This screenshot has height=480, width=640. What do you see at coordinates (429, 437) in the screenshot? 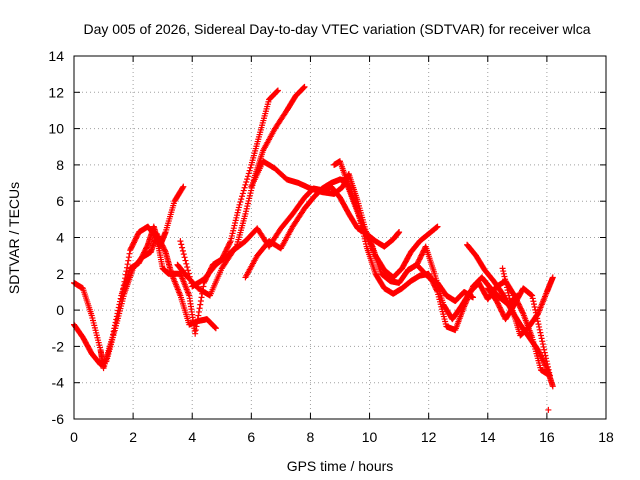
I see `x-tick-label: 12` at bounding box center [429, 437].